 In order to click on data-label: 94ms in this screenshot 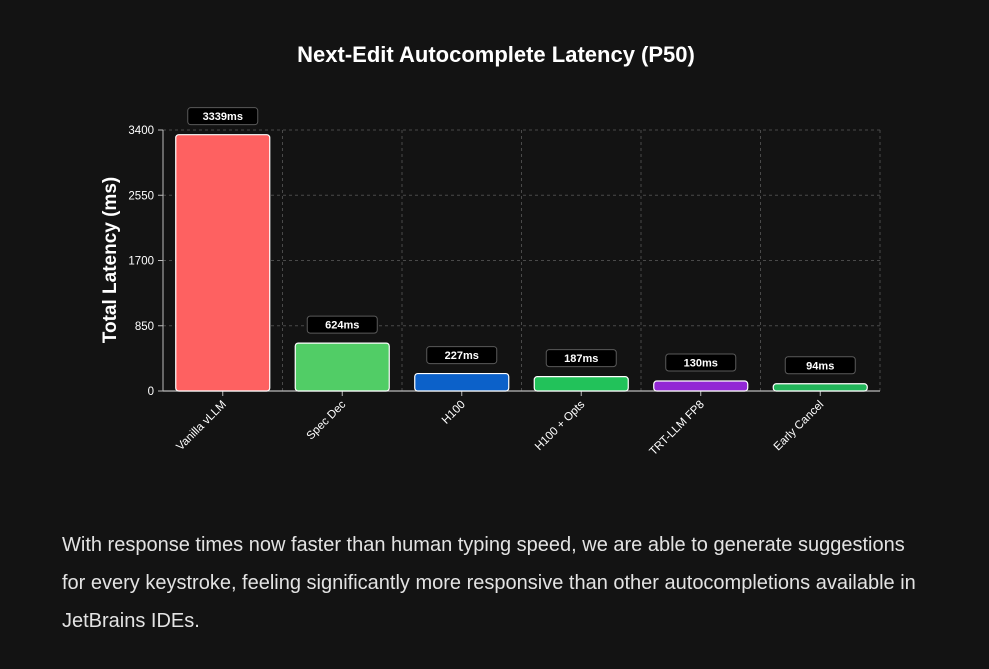, I will do `click(820, 365)`.